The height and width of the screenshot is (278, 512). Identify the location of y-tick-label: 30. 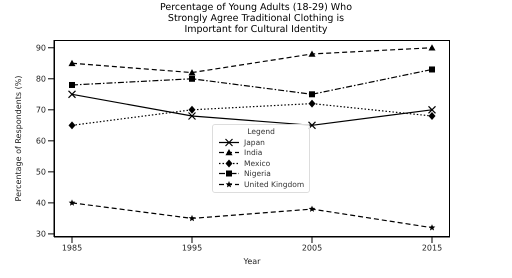
(41, 234).